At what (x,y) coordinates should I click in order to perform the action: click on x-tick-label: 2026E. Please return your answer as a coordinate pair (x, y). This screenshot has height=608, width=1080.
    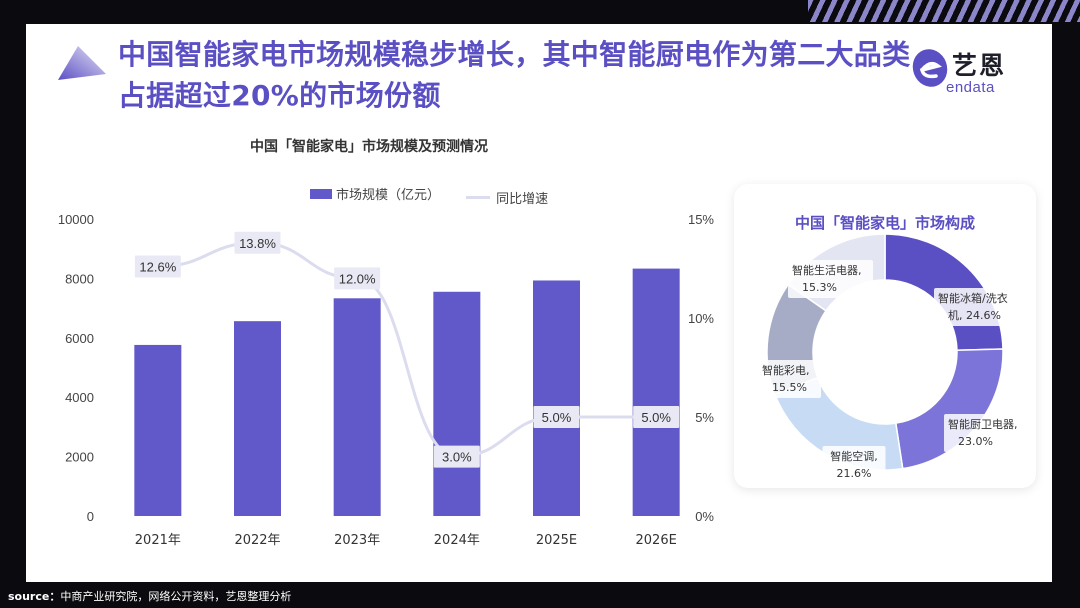
    Looking at the image, I should click on (656, 540).